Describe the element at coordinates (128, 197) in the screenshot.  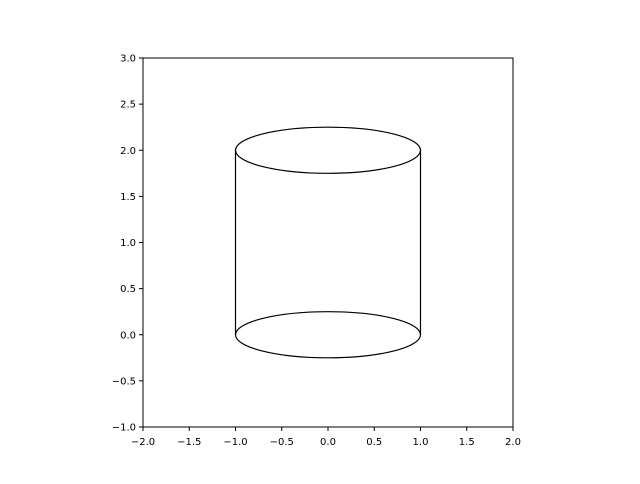
I see `y-tick-label: 1.5` at that location.